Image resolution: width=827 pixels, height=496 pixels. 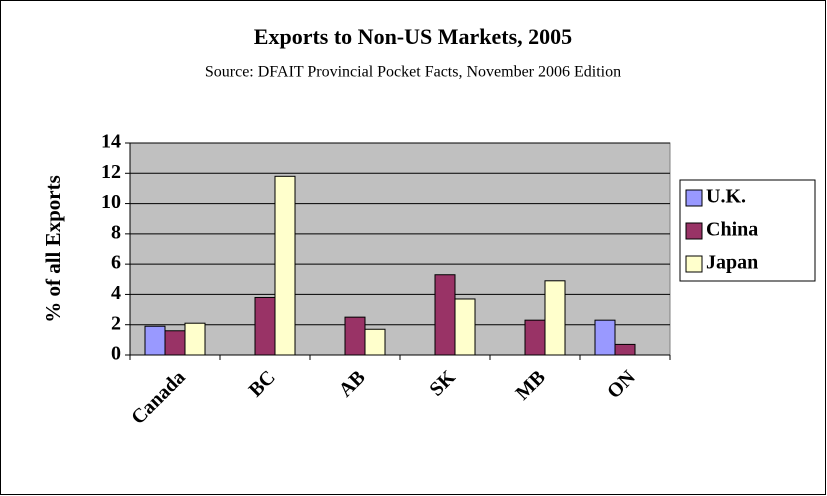 What do you see at coordinates (53, 249) in the screenshot?
I see `y-axis-label: % of all Exports` at bounding box center [53, 249].